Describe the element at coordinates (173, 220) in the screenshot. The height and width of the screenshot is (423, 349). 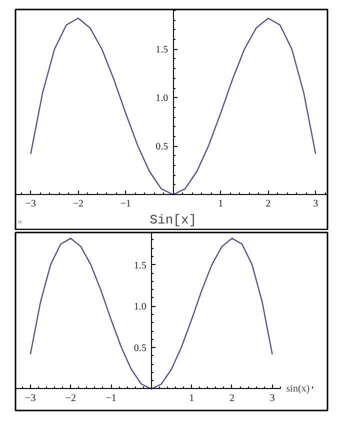
I see `x-axis-title: Sin[x]` at that location.